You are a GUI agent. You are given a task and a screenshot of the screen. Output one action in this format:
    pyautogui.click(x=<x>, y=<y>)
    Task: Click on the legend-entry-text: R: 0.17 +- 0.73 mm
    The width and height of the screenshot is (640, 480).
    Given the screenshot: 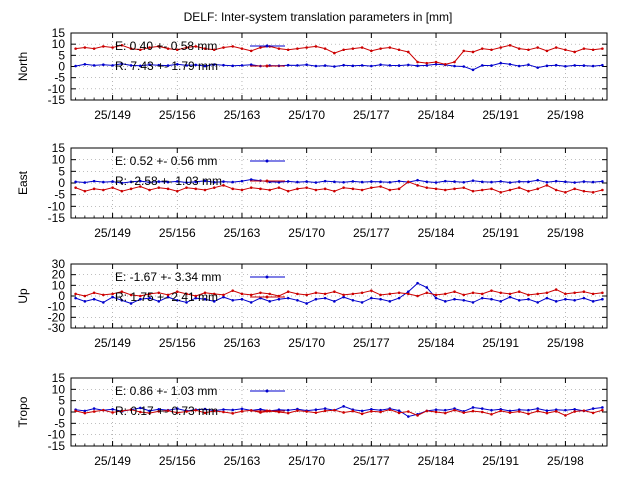 What is the action you would take?
    pyautogui.click(x=166, y=411)
    